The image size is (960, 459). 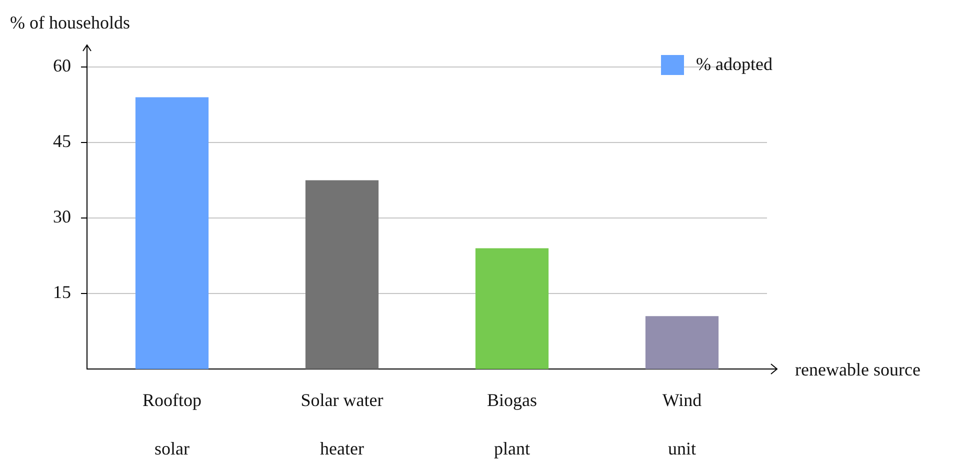 I want to click on category-label: Solar water heater, so click(x=342, y=424).